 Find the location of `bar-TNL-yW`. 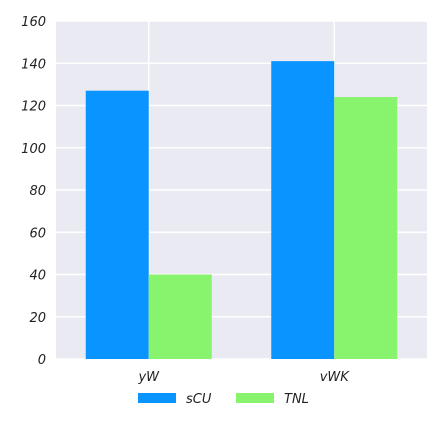

bar-TNL-yW is located at coordinates (180, 316).